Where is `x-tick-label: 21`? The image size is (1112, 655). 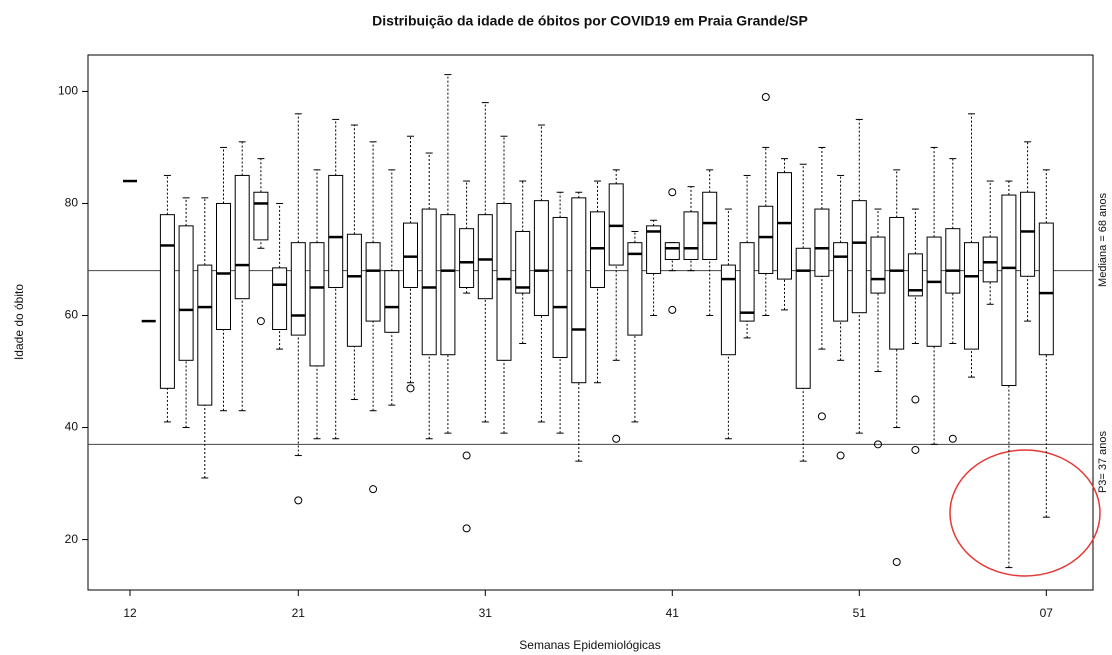 x-tick-label: 21 is located at coordinates (299, 613).